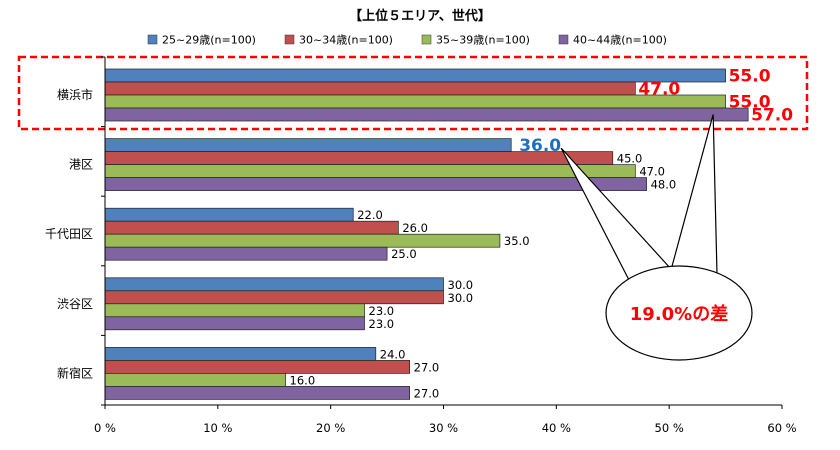  What do you see at coordinates (217, 428) in the screenshot?
I see `x-tick-label-2: 10 %` at bounding box center [217, 428].